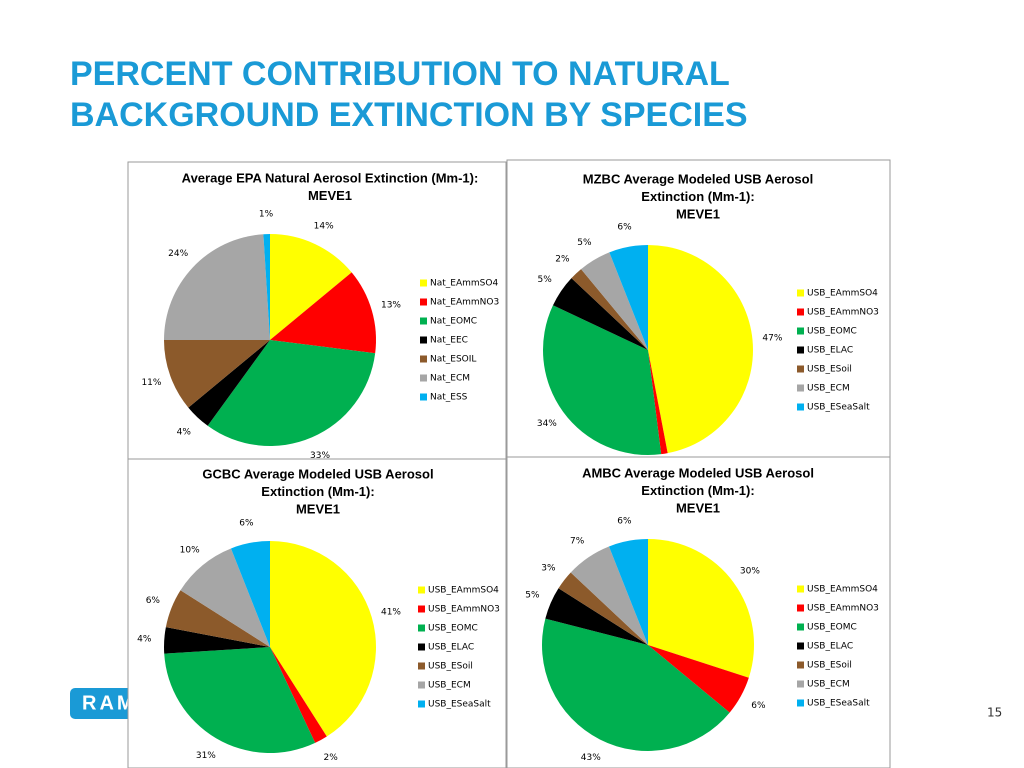 Image resolution: width=1024 pixels, height=768 pixels. I want to click on value-label: 2%, so click(331, 758).